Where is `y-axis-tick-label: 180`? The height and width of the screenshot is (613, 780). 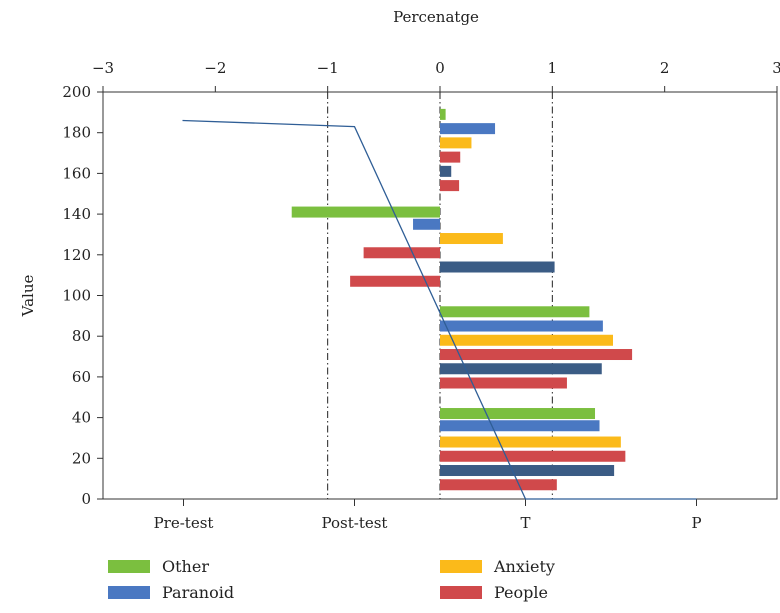
y-axis-tick-label: 180 is located at coordinates (76, 133).